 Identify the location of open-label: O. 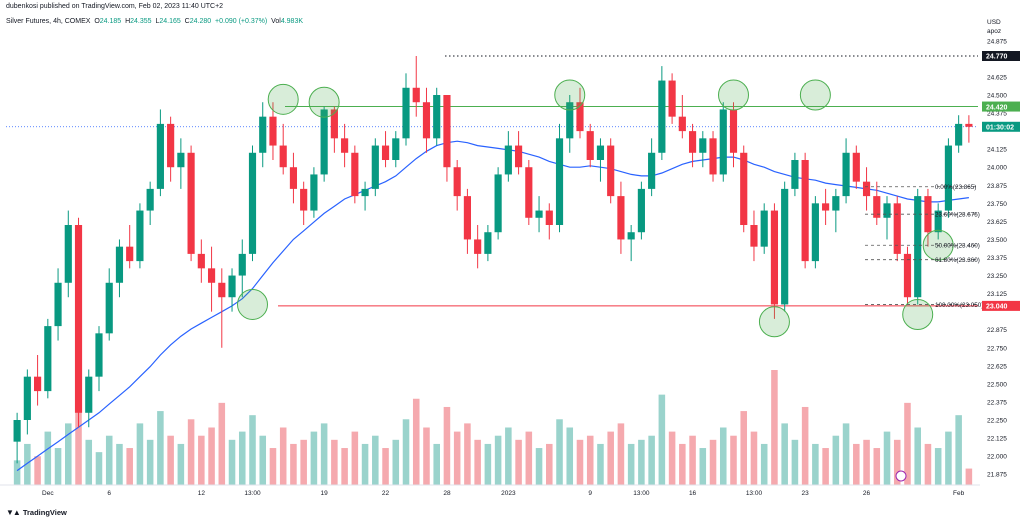
(97, 21).